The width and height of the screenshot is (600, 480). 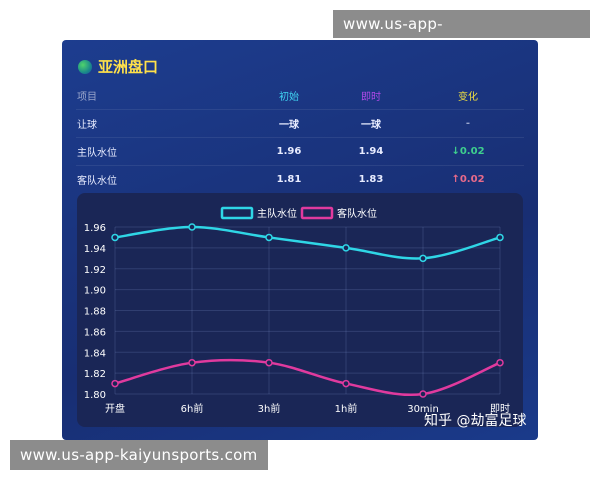 What do you see at coordinates (500, 409) in the screenshot?
I see `x-tick-label: 即时` at bounding box center [500, 409].